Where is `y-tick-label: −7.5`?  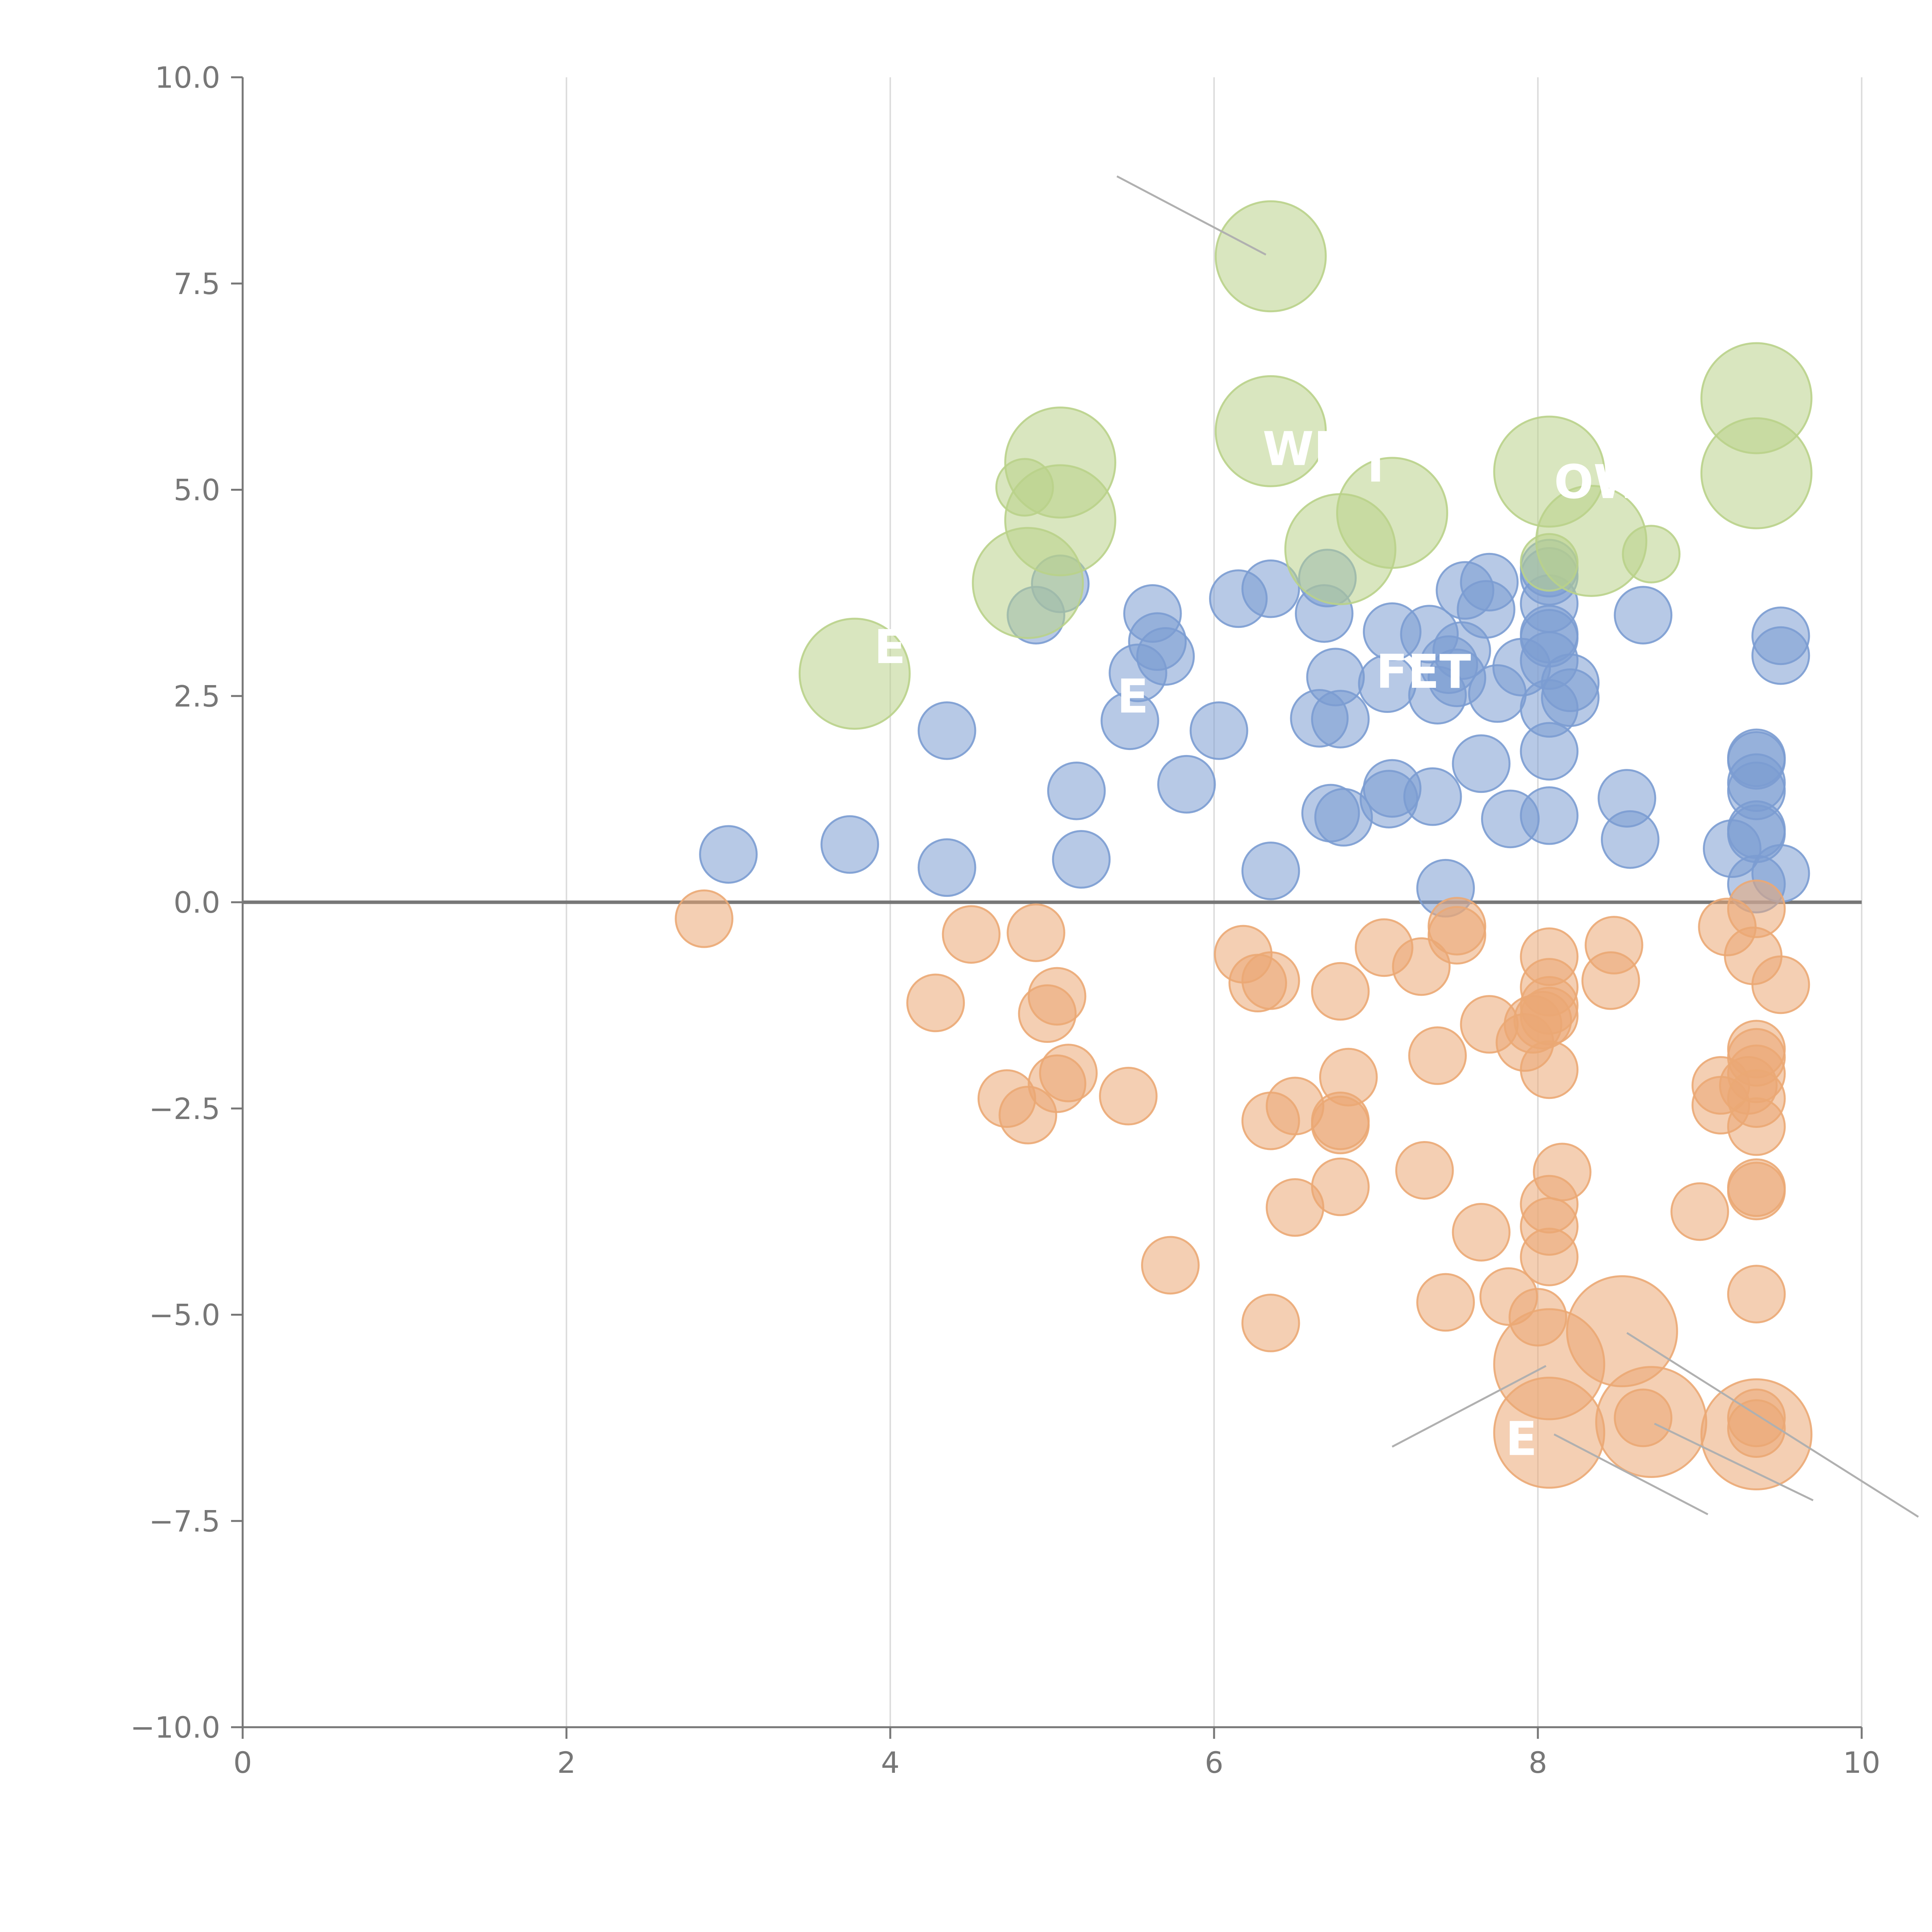 y-tick-label: −7.5 is located at coordinates (184, 1521).